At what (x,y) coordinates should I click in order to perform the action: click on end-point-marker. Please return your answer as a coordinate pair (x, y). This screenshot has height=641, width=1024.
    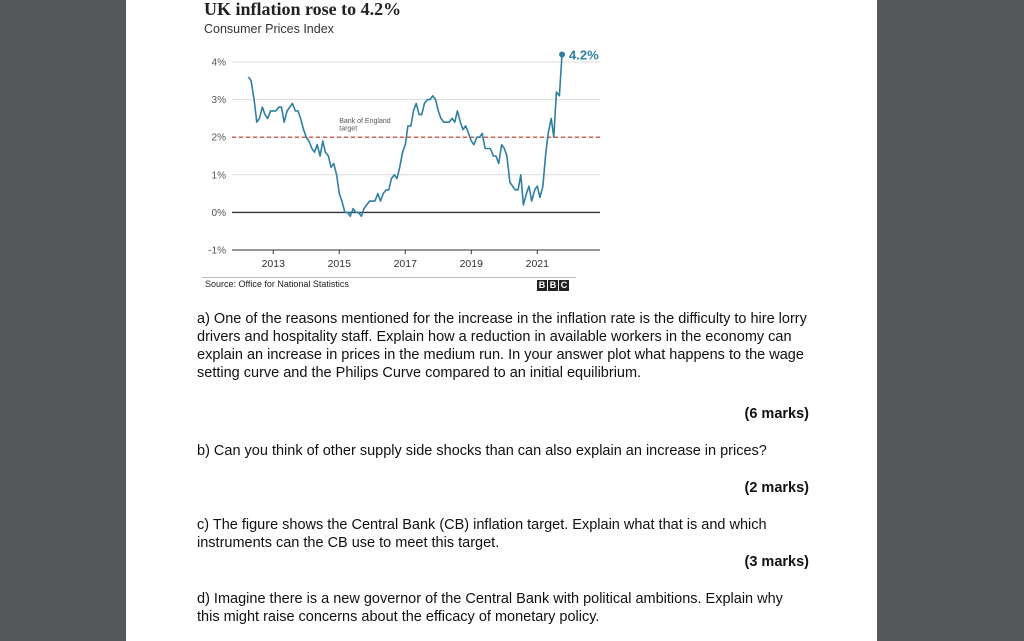
    Looking at the image, I should click on (562, 54).